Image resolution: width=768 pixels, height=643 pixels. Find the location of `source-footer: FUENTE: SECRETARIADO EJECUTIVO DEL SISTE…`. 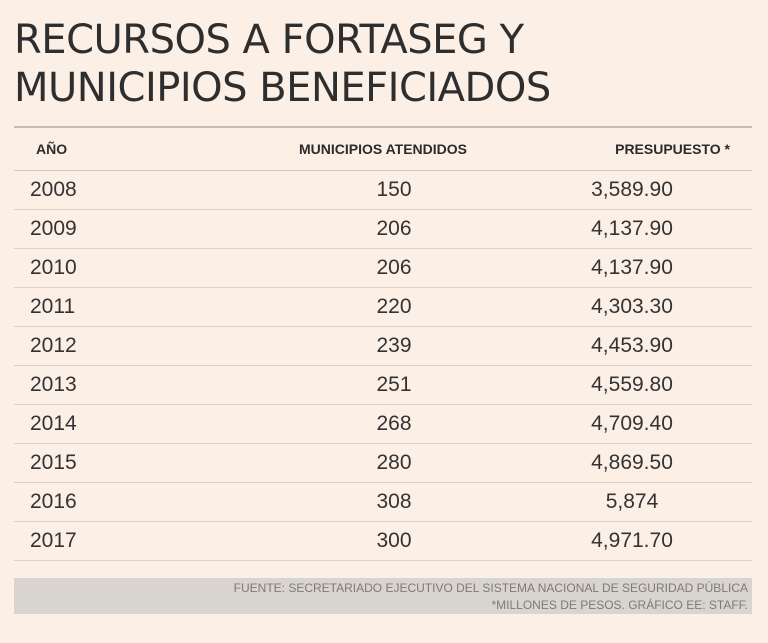

source-footer: FUENTE: SECRETARIADO EJECUTIVO DEL SISTE… is located at coordinates (383, 596).